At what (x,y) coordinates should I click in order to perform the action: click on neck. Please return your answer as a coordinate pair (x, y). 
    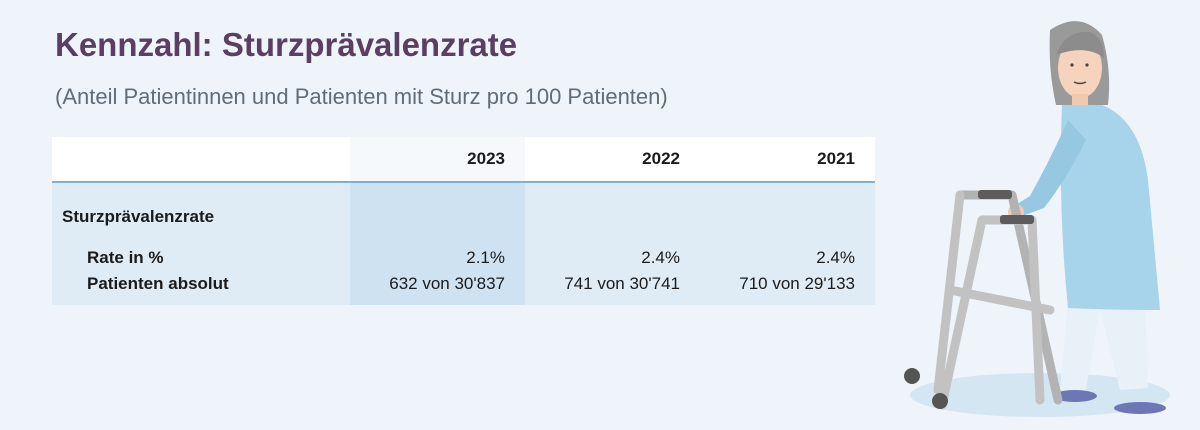
    Looking at the image, I should click on (1080, 101).